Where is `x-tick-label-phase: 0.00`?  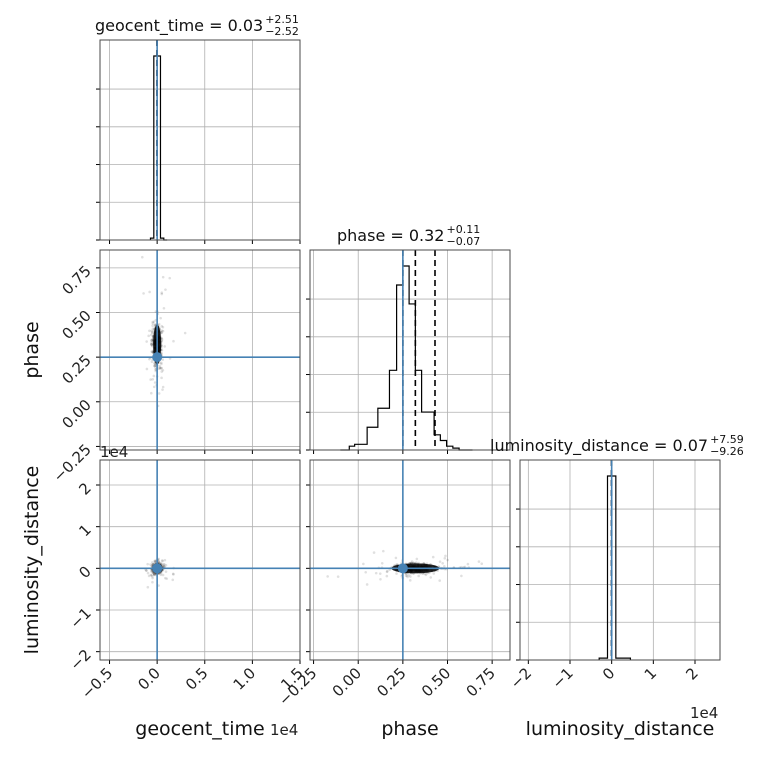 x-tick-label-phase: 0.00 is located at coordinates (347, 682).